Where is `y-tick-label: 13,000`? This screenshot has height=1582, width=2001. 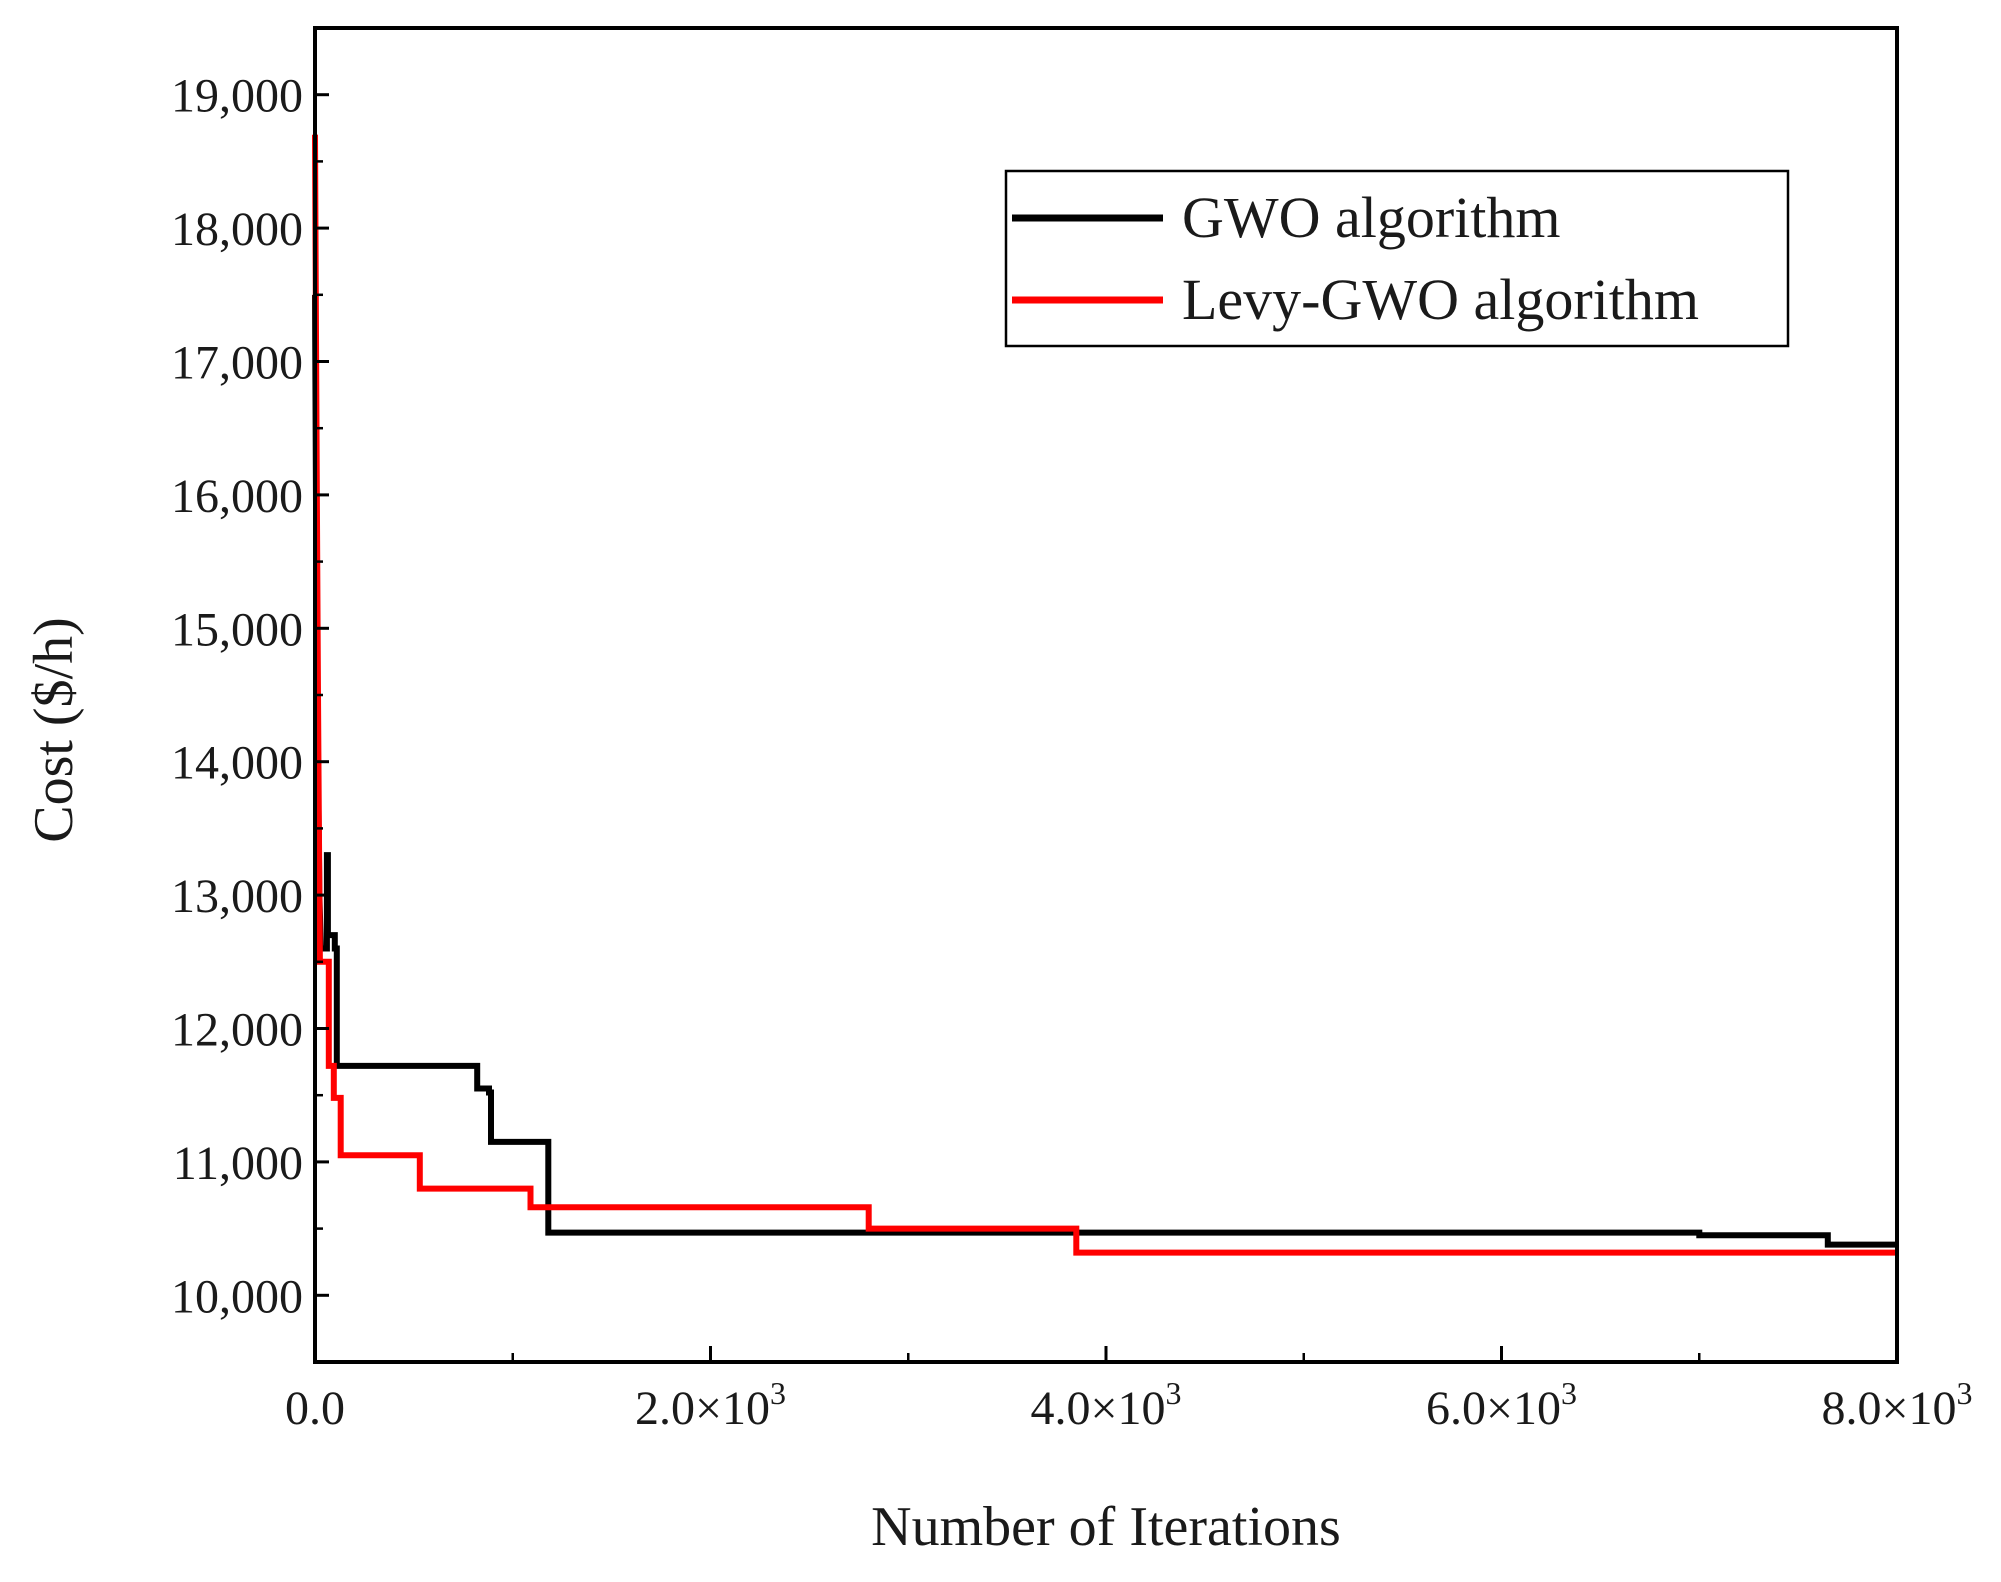 y-tick-label: 13,000 is located at coordinates (237, 896).